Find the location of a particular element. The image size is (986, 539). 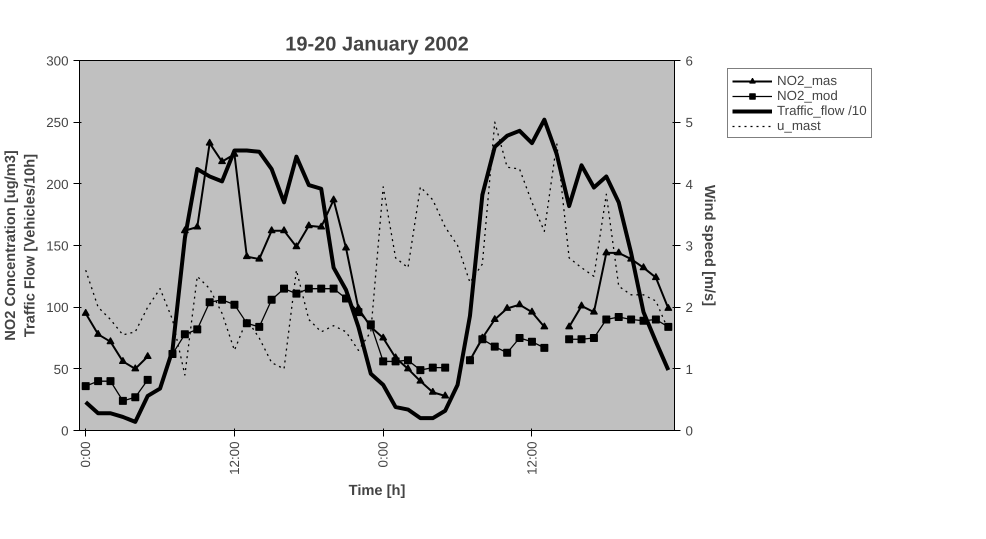

y2-tick-label: 2 is located at coordinates (689, 308).